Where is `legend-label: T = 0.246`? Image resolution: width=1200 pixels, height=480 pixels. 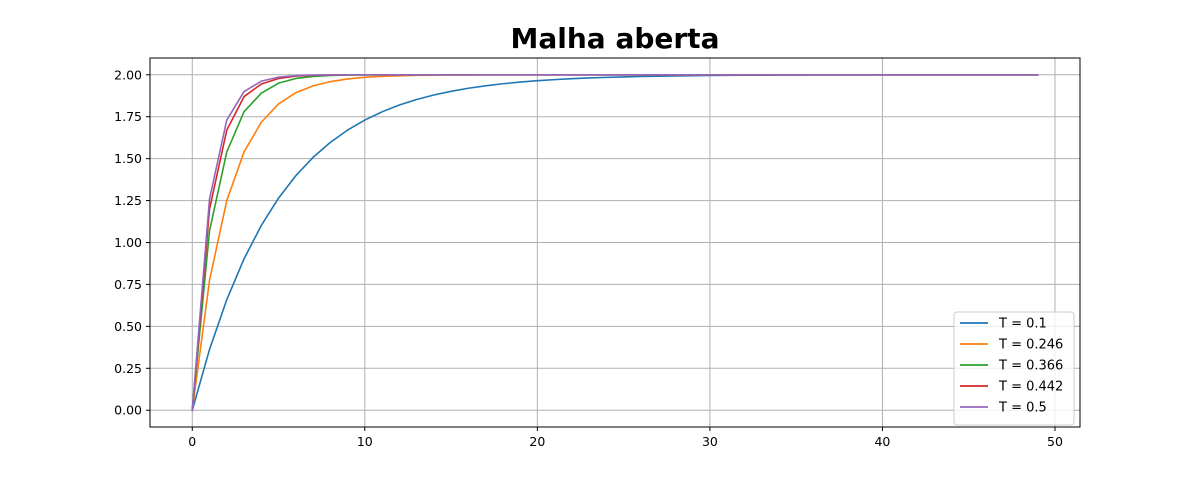 legend-label: T = 0.246 is located at coordinates (1030, 345).